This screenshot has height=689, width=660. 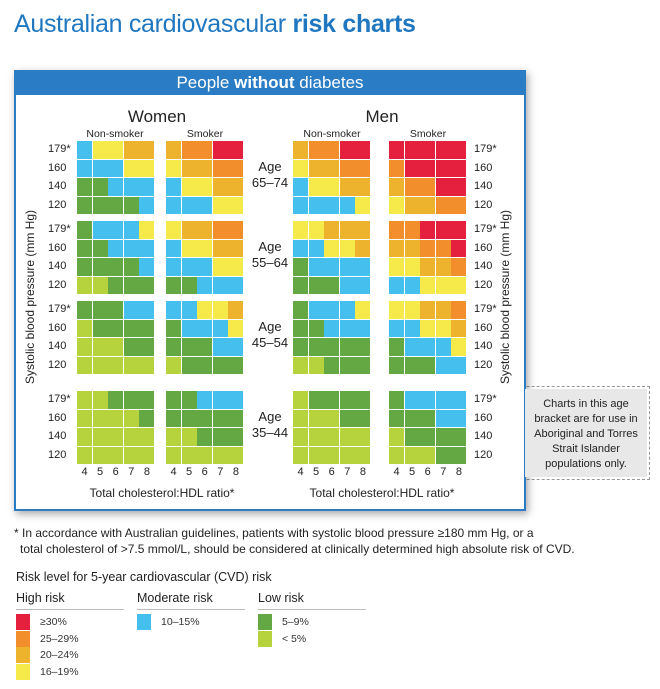 What do you see at coordinates (270, 255) in the screenshot?
I see `age-band-label: Age 55–64` at bounding box center [270, 255].